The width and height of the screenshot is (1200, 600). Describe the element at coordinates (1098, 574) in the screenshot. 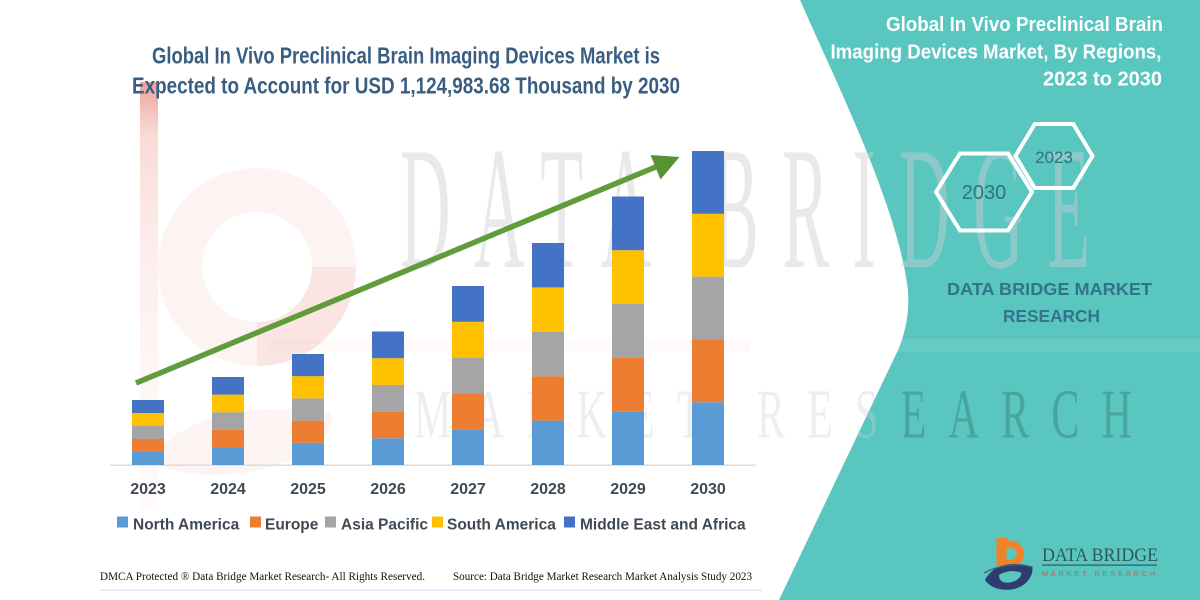

I see `svg-text: MARKET RESEARCH` at that location.